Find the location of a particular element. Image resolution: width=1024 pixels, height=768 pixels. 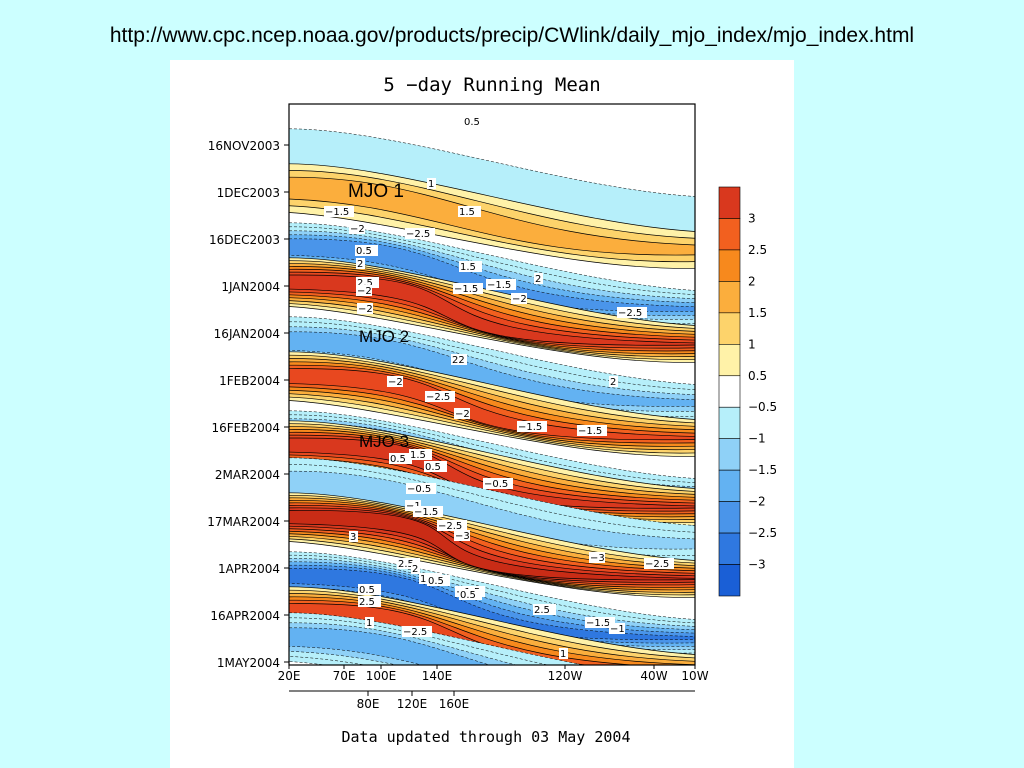

y-tick-label: 1JAN2004 is located at coordinates (250, 287).